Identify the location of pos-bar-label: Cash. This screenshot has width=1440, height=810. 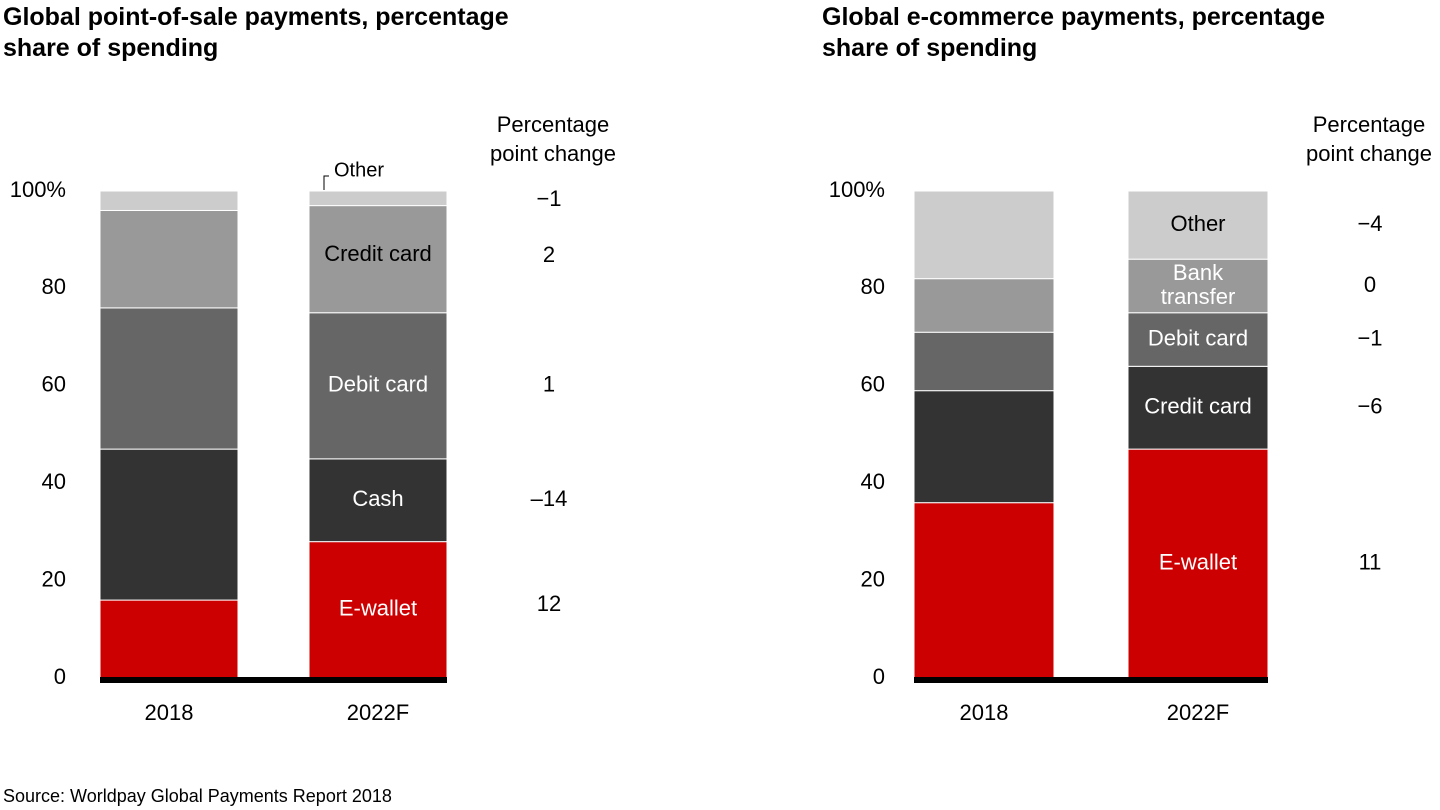
(377, 498).